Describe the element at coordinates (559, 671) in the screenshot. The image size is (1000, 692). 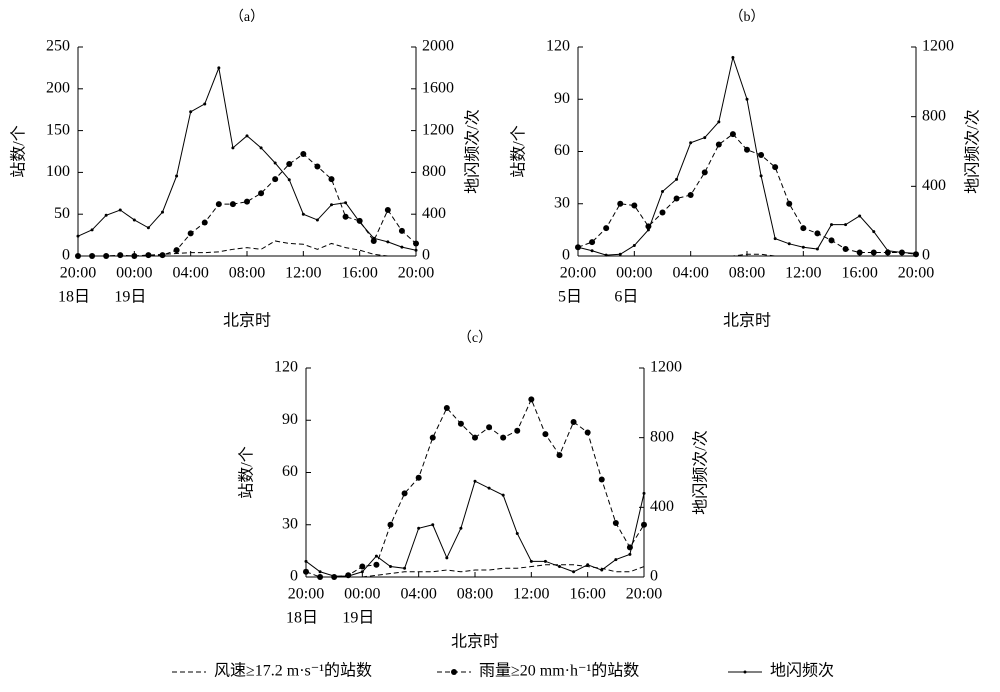
I see `legend-label: 雨量≥20 mm·h⁻¹的站数` at that location.